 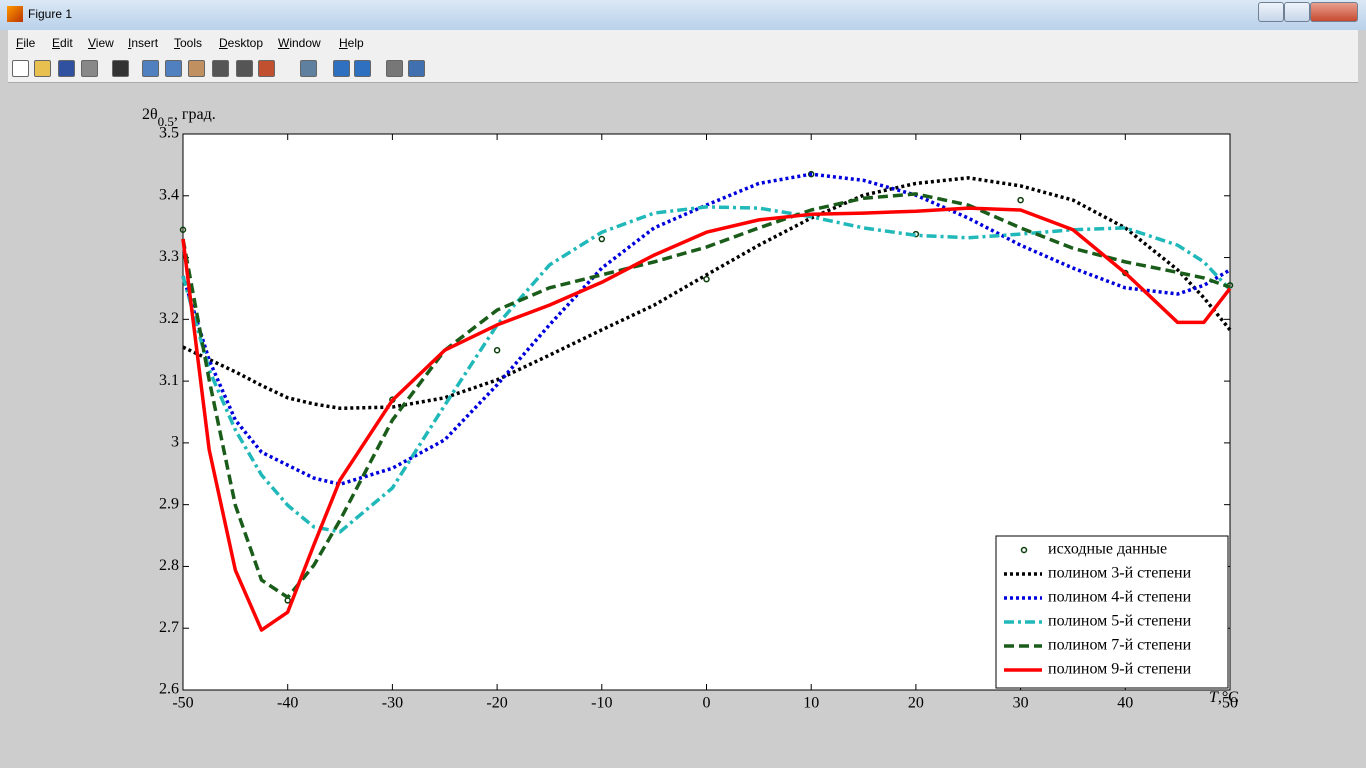 I want to click on legend-label: полином 4-й степени, so click(x=1120, y=597).